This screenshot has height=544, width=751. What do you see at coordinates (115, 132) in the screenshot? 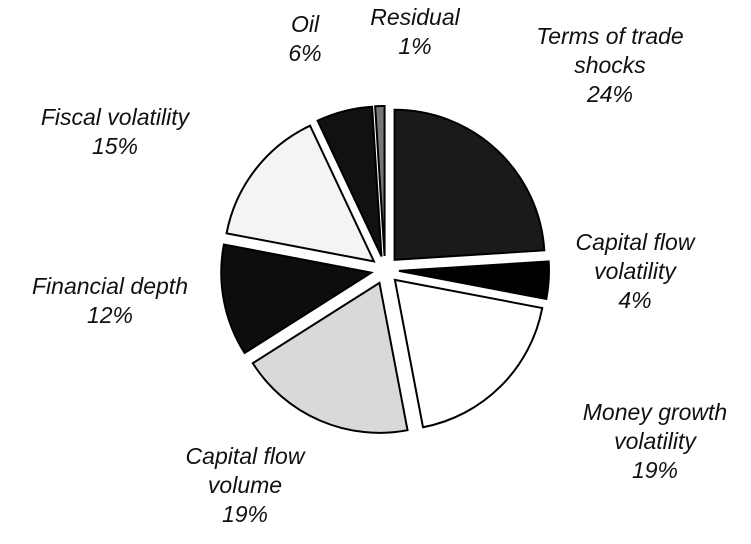
I see `slice-label: Fiscal volatility 15%` at bounding box center [115, 132].